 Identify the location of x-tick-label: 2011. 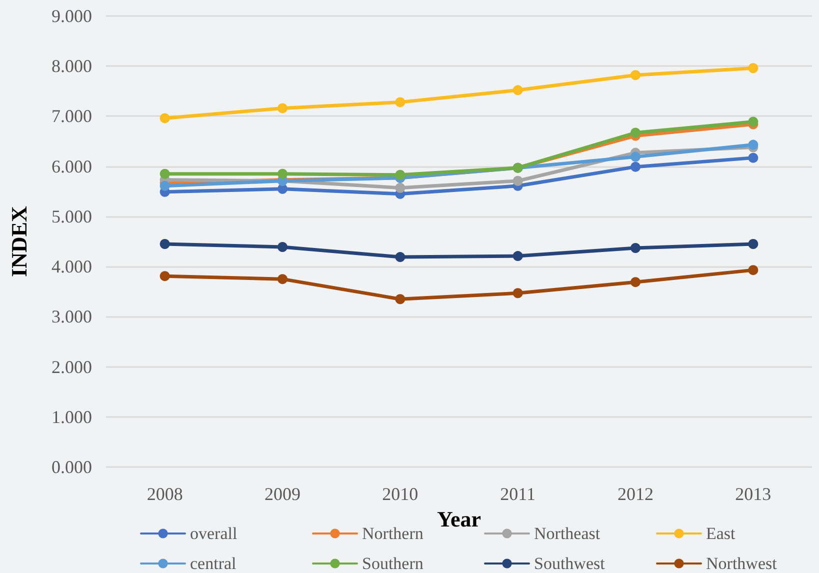
(518, 494).